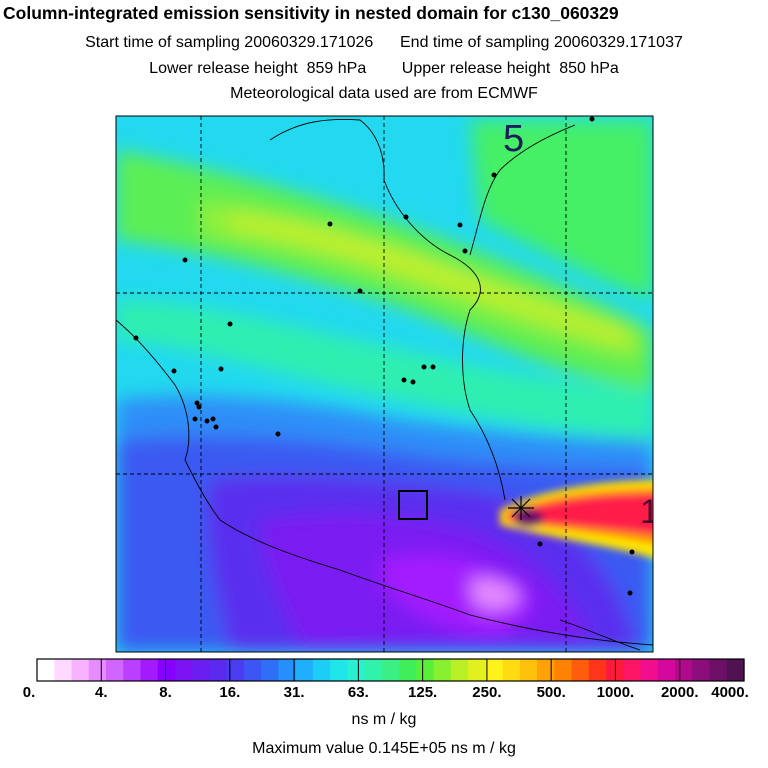  Describe the element at coordinates (423, 692) in the screenshot. I see `colorbar-tick-label: 125.` at that location.